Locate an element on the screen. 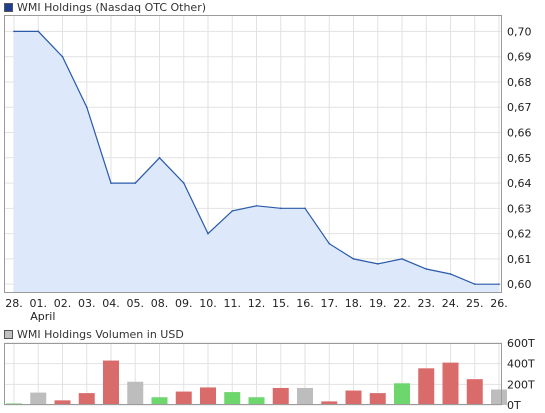  y-tick-label: 0,60 is located at coordinates (519, 284).